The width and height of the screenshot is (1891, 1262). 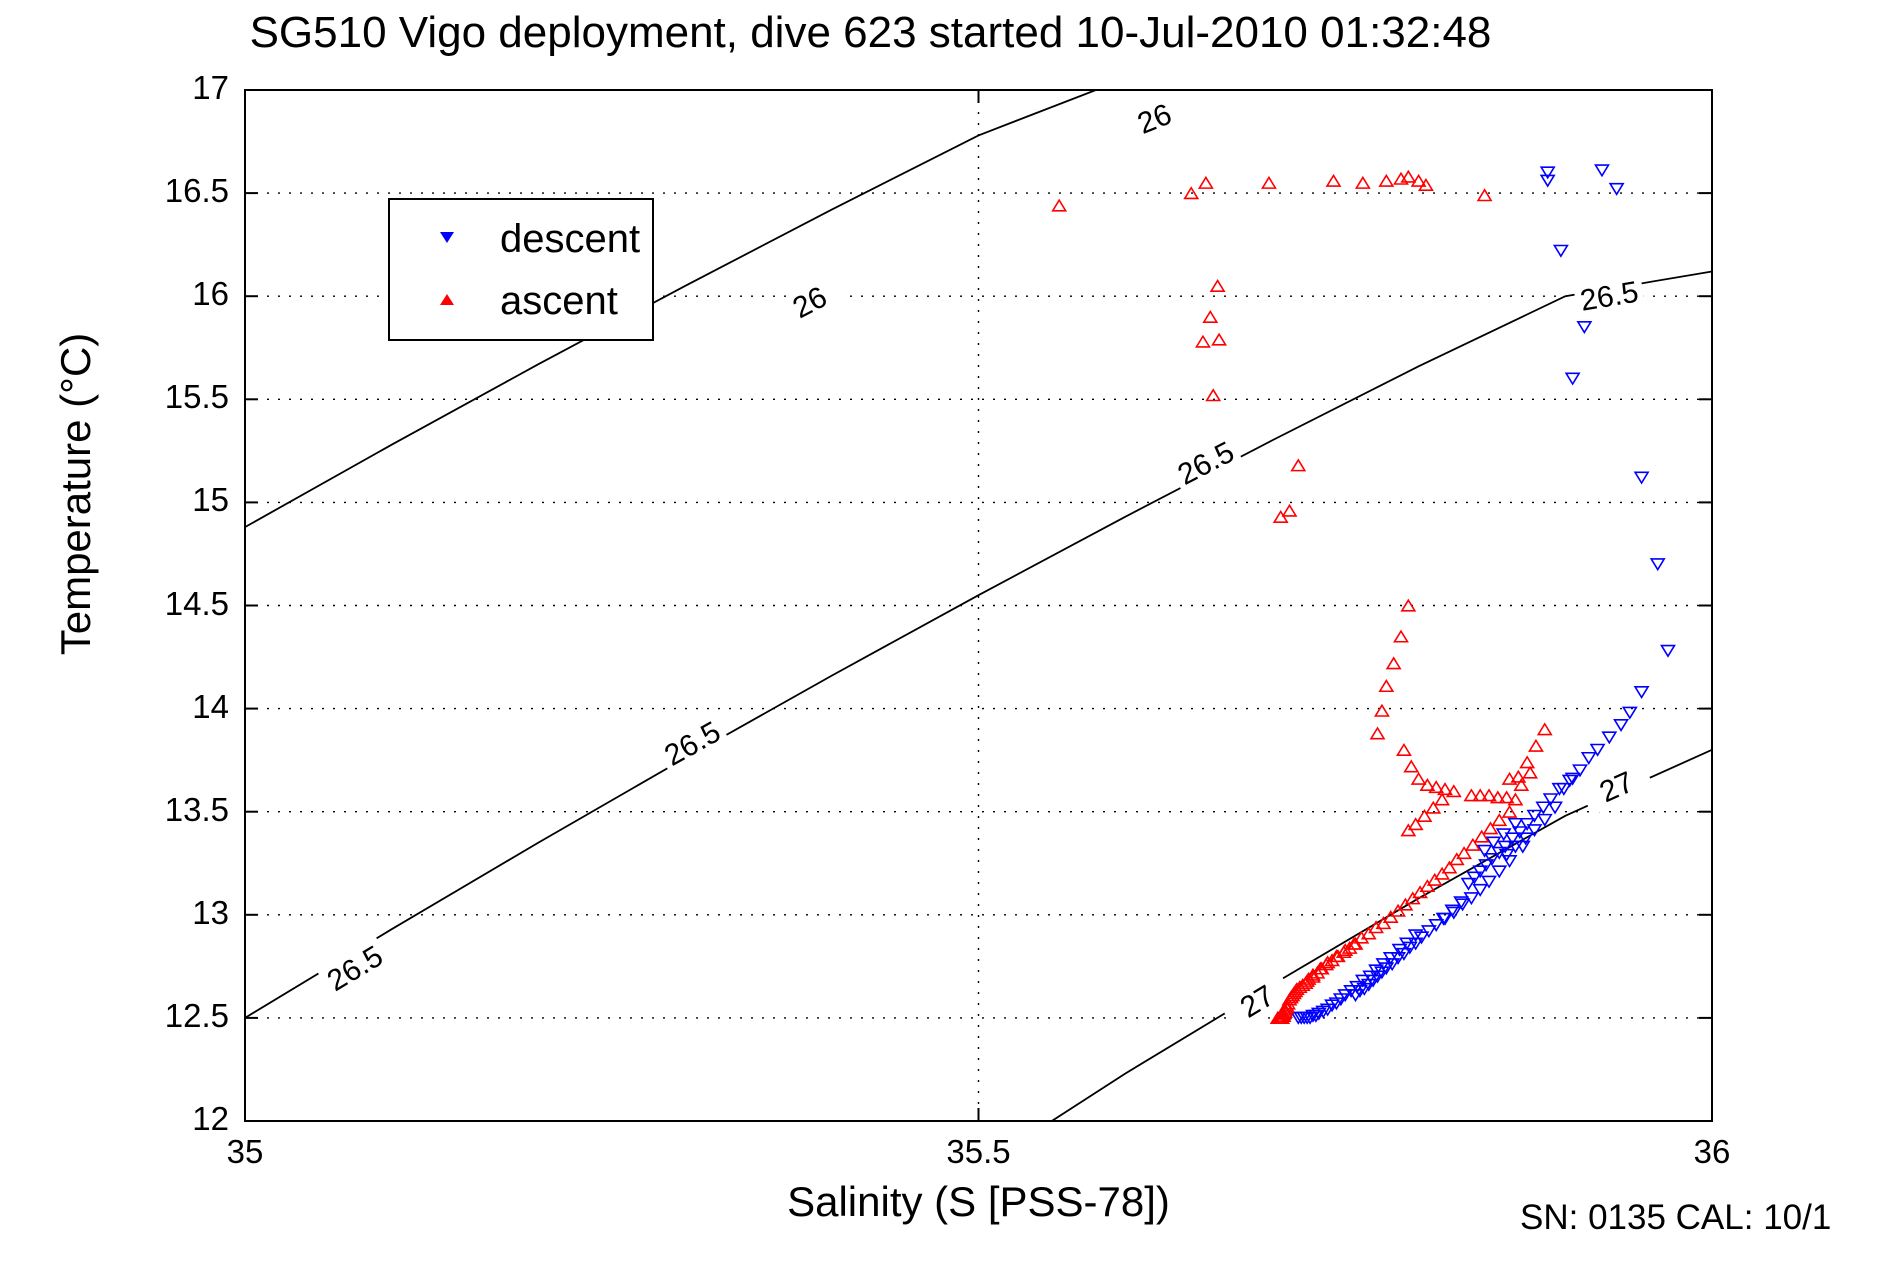 I want to click on y-axis-label: Temperature (°C), so click(x=75, y=494).